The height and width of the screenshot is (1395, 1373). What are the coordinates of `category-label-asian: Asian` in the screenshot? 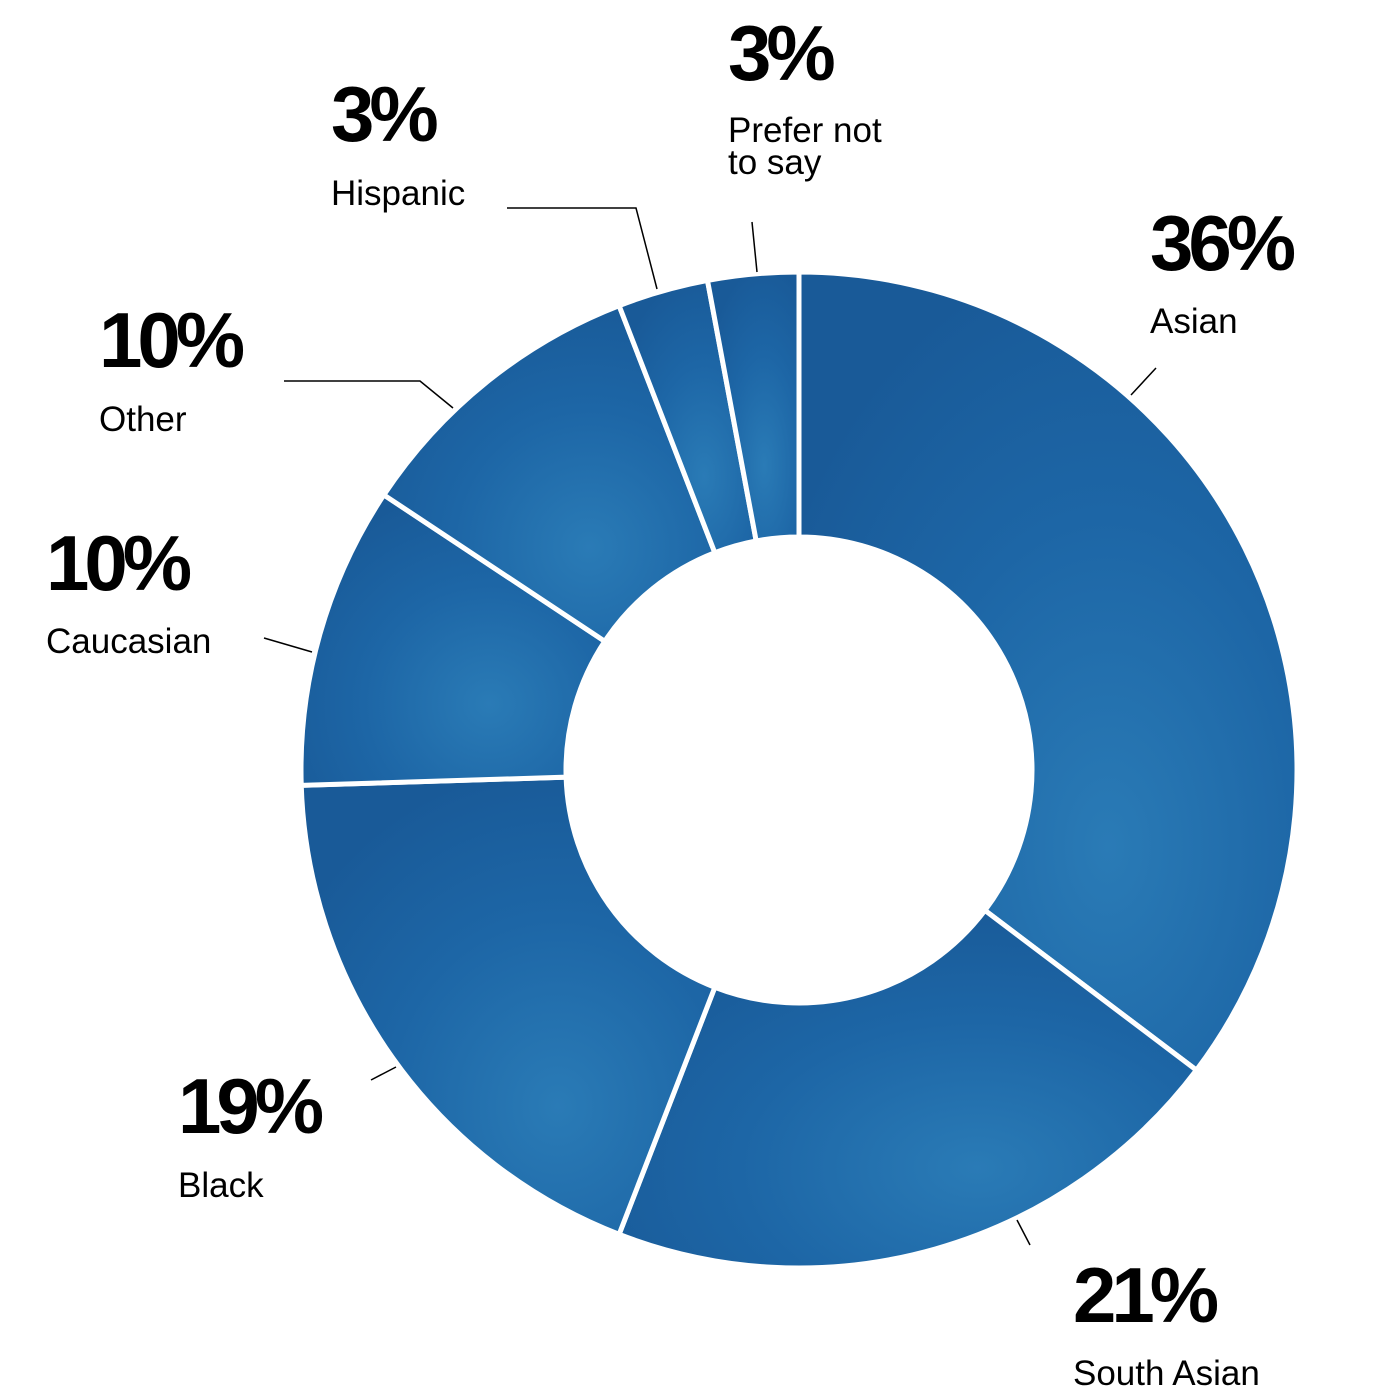 It's located at (1194, 321).